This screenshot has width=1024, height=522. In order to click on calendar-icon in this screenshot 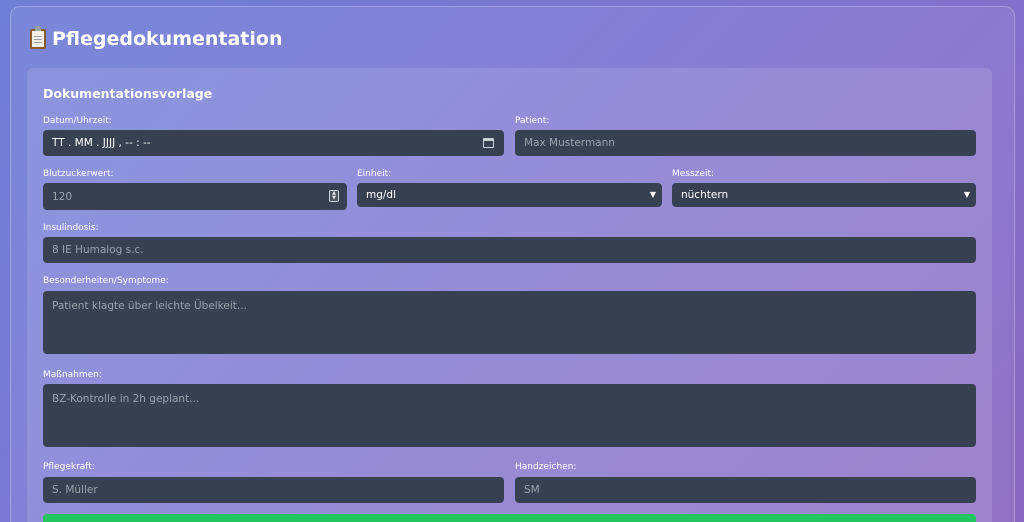, I will do `click(488, 143)`.